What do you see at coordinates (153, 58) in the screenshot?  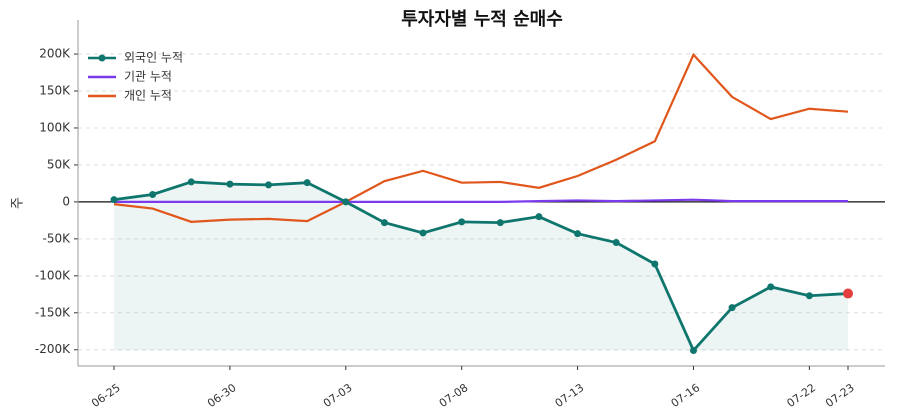 I see `legend-label: 외국인 누적` at bounding box center [153, 58].